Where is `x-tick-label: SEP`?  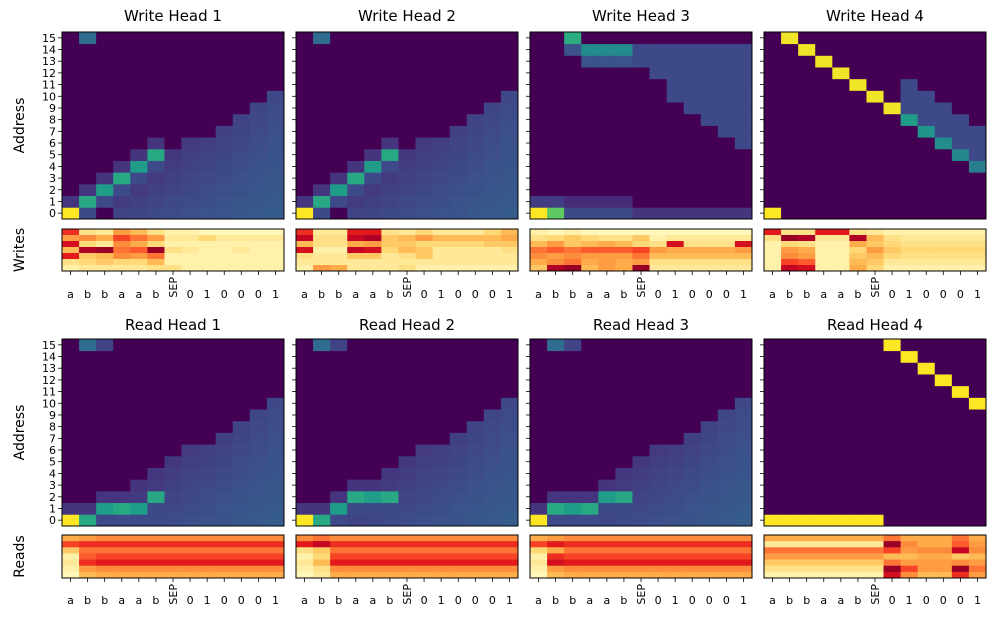 x-tick-label: SEP is located at coordinates (407, 287).